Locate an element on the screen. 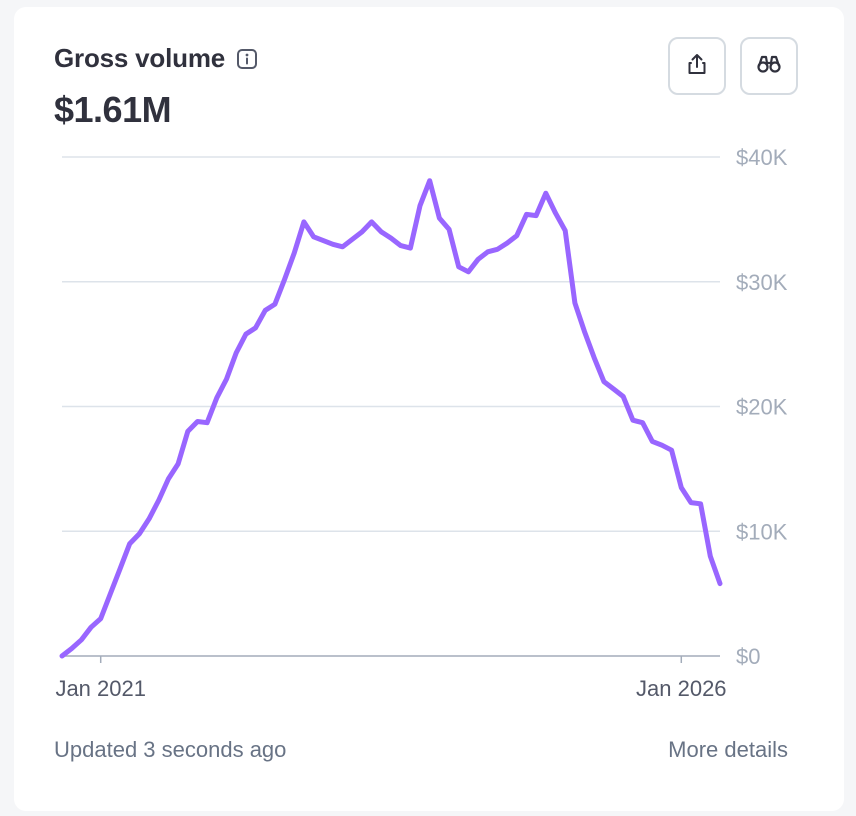 The image size is (856, 816). title-row: Gross volume is located at coordinates (156, 58).